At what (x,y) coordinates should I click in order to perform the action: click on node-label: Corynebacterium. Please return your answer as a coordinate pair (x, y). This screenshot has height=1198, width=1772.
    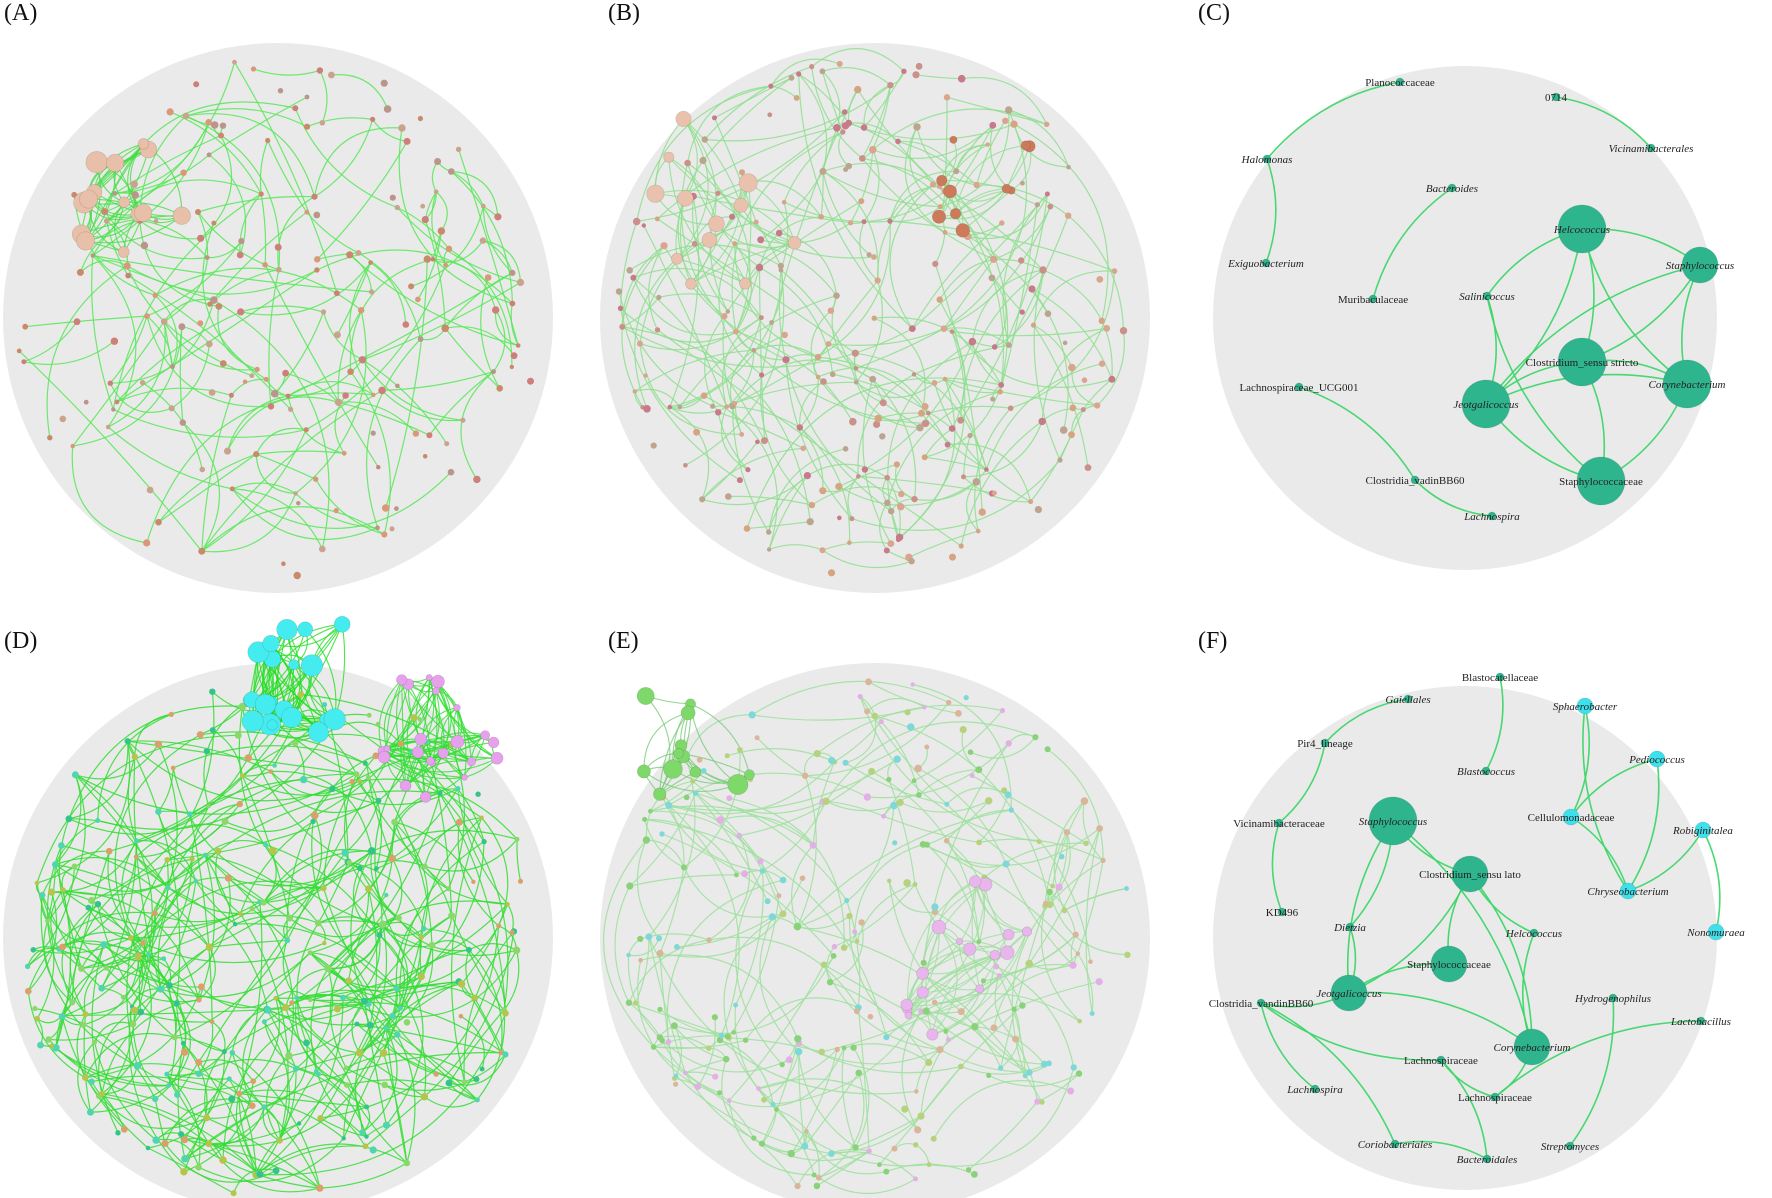
    Looking at the image, I should click on (1532, 1048).